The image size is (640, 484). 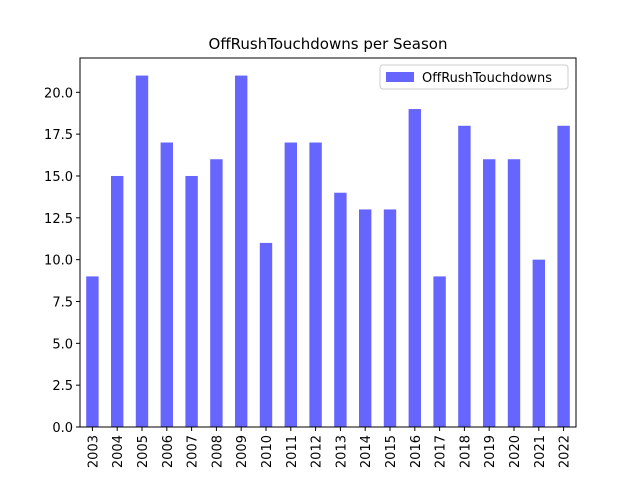 What do you see at coordinates (58, 135) in the screenshot?
I see `y-tick-label: 17.5` at bounding box center [58, 135].